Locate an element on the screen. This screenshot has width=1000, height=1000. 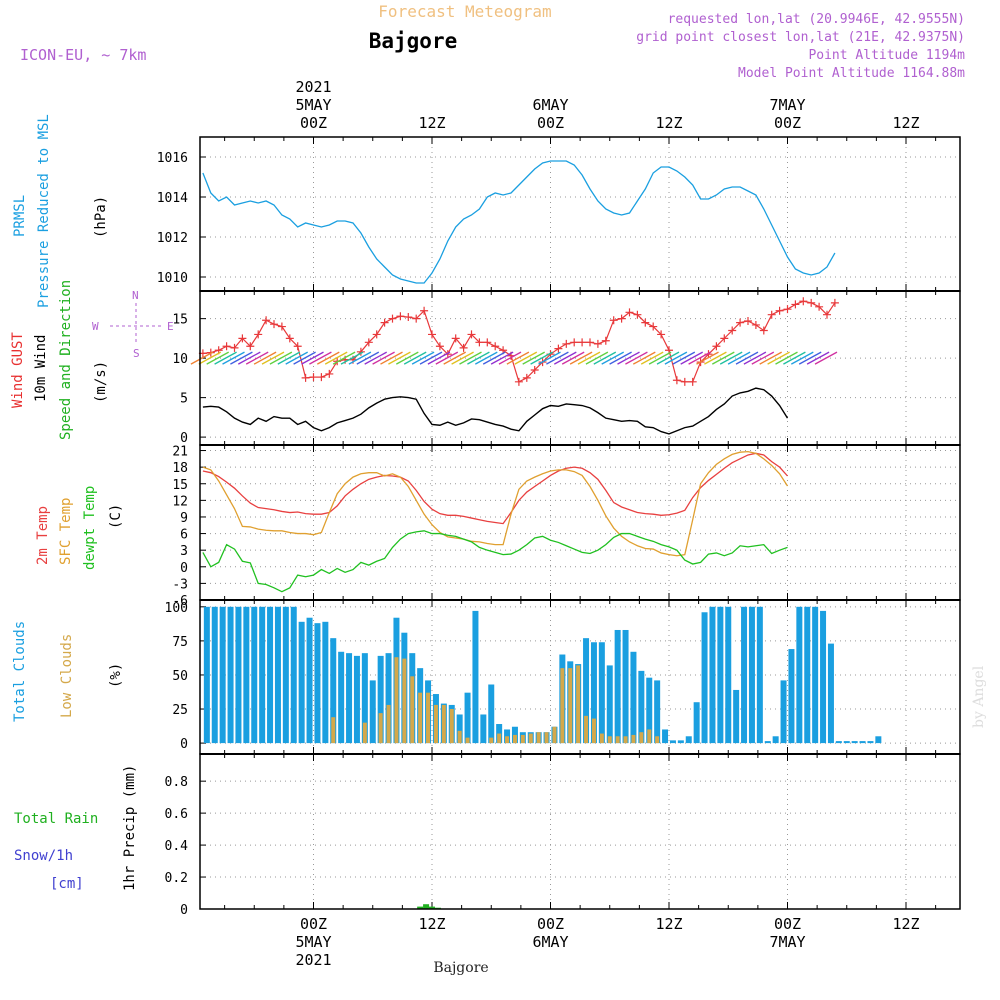
top-time-label: 7MAY is located at coordinates (787, 105).